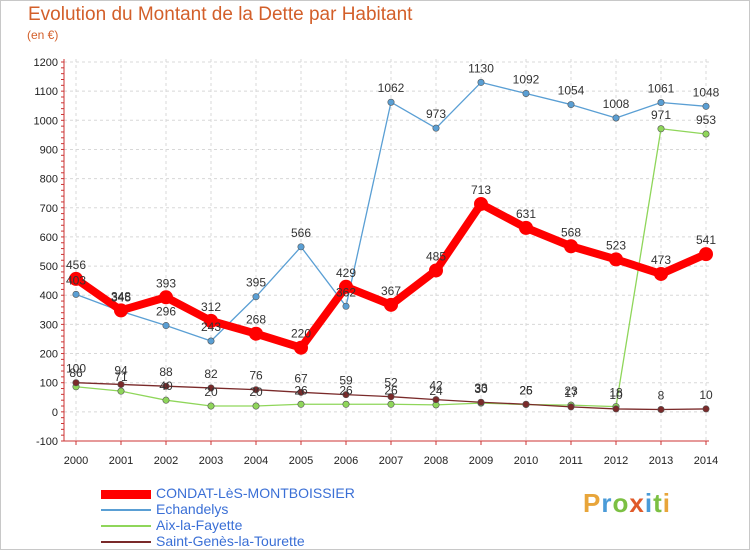 Image resolution: width=750 pixels, height=550 pixels. Describe the element at coordinates (436, 461) in the screenshot. I see `x-tick-label: 2008` at that location.